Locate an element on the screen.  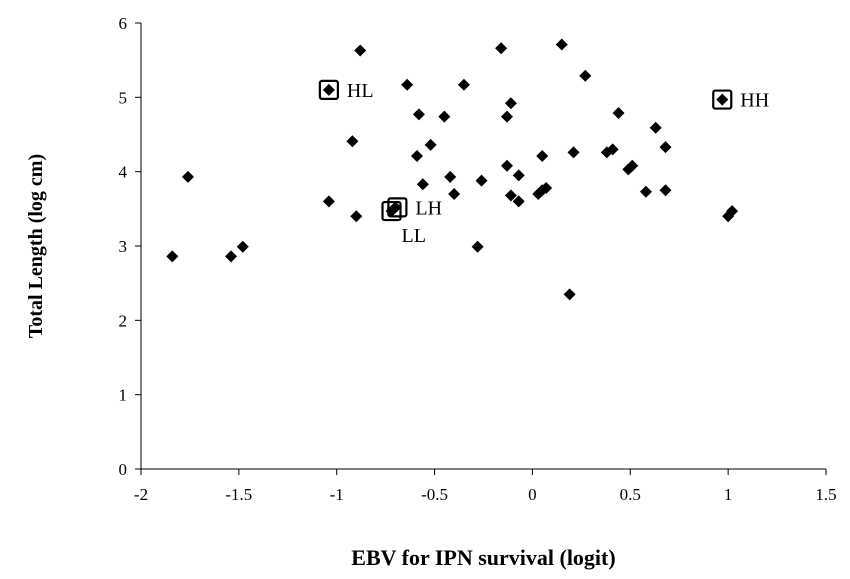
y-tick-label: 4 is located at coordinates (123, 172).